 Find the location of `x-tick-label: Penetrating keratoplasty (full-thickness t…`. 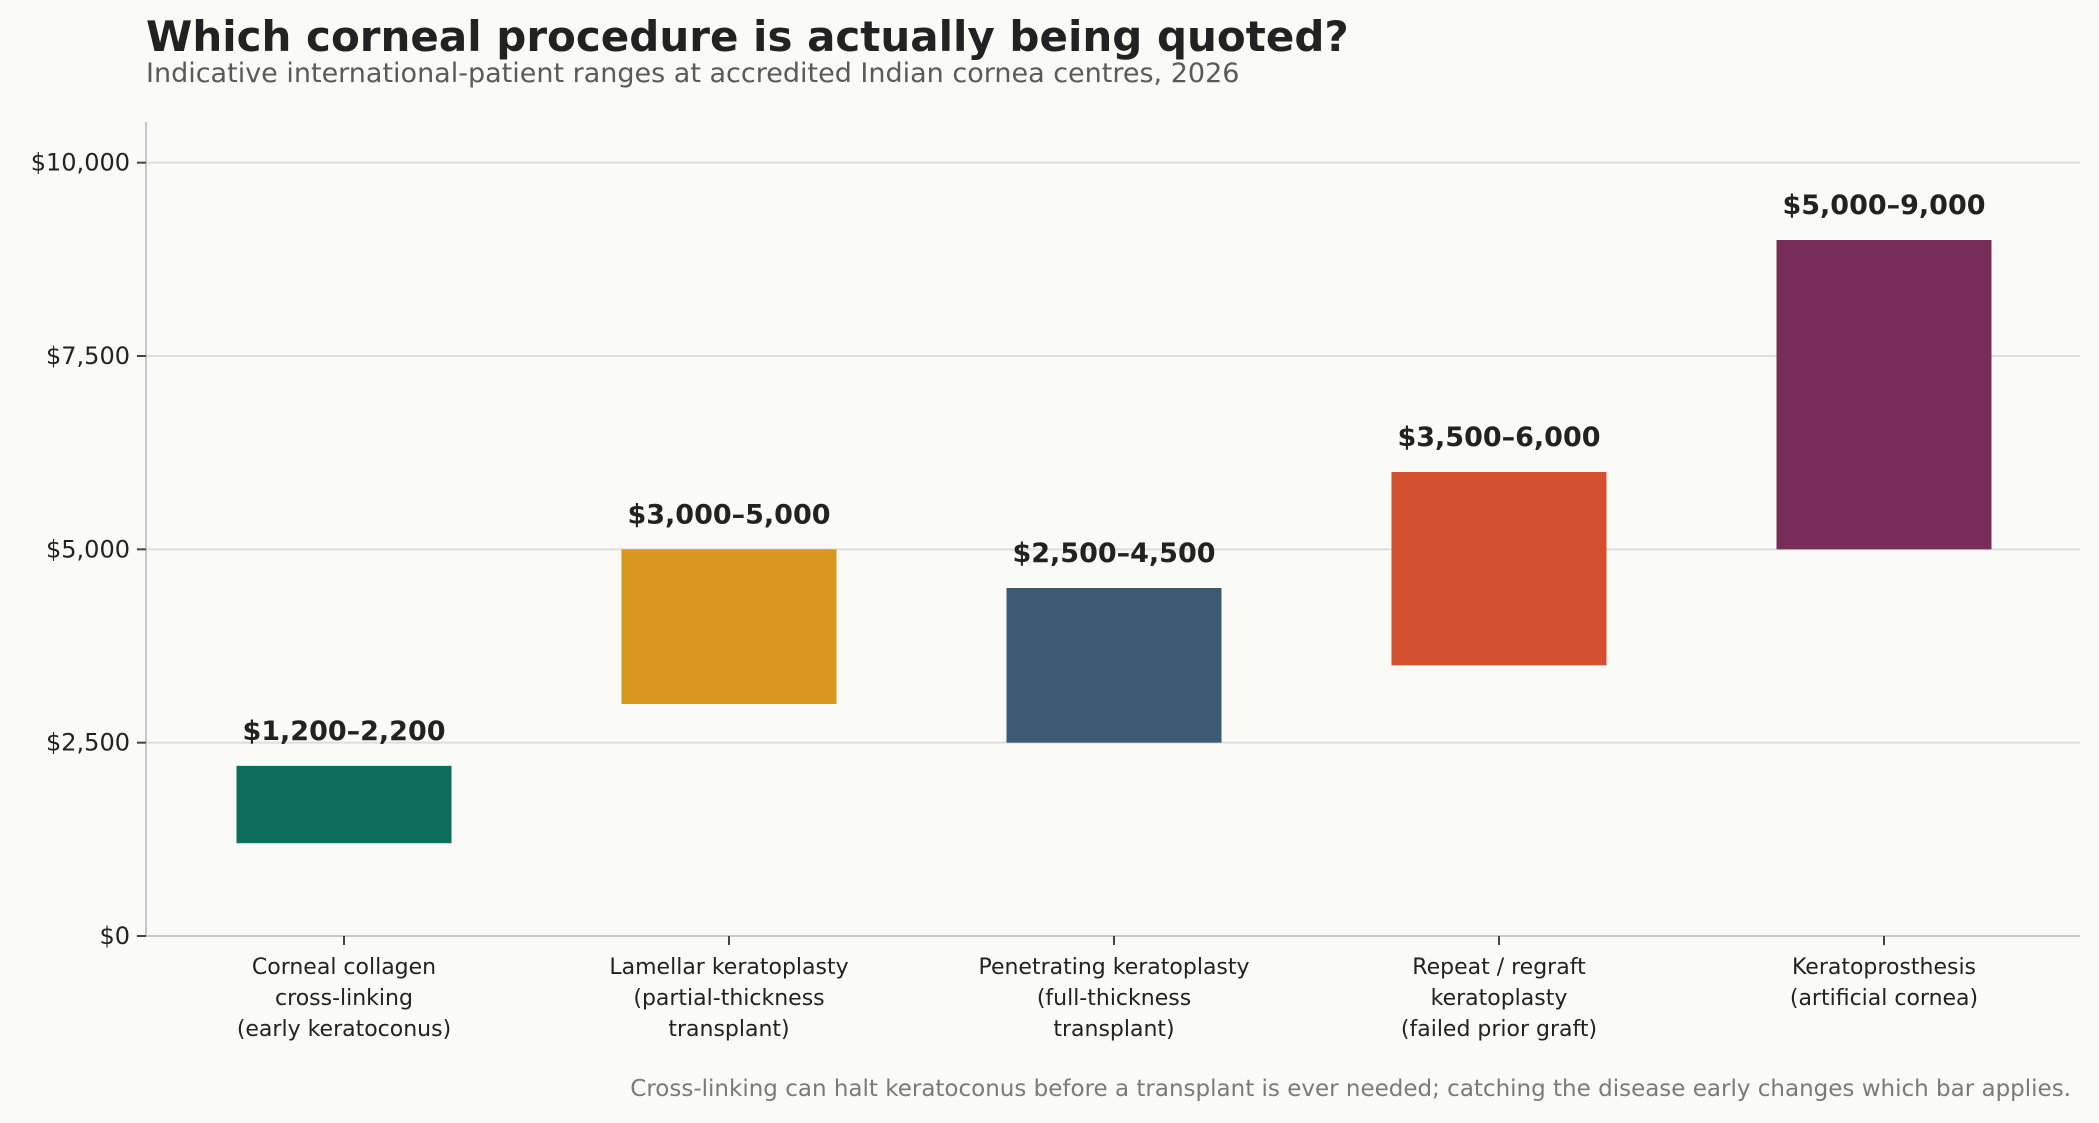

x-tick-label: Penetrating keratoplasty (full-thickness t… is located at coordinates (1113, 998).